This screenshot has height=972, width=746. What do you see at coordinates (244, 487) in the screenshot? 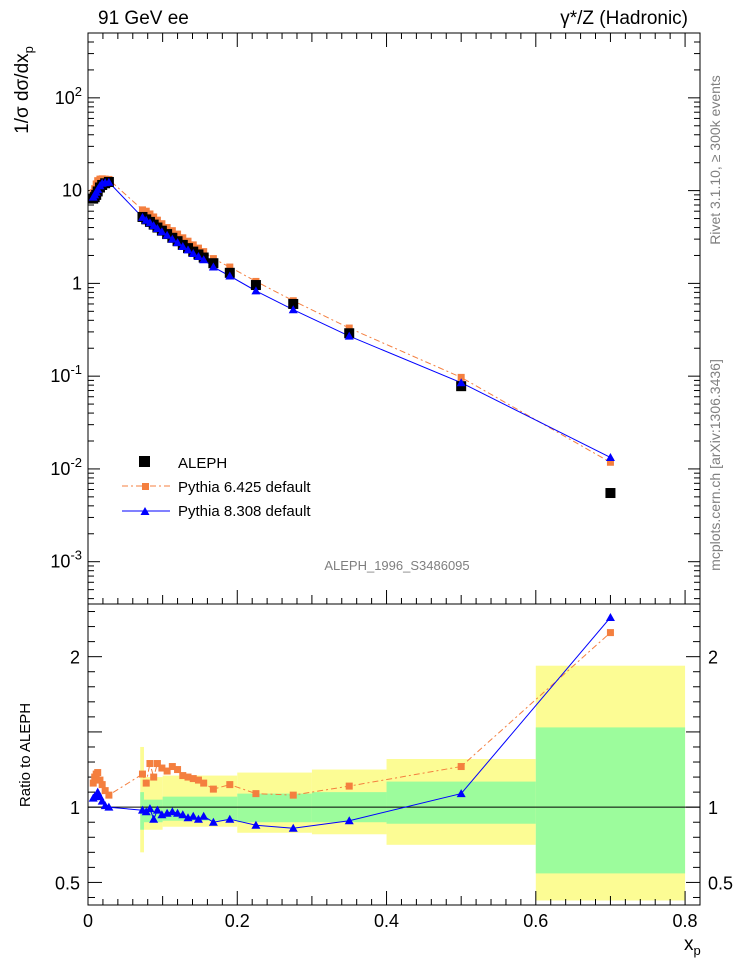
I see `legend-label-pythia6: Pythia 6.425 default` at bounding box center [244, 487].